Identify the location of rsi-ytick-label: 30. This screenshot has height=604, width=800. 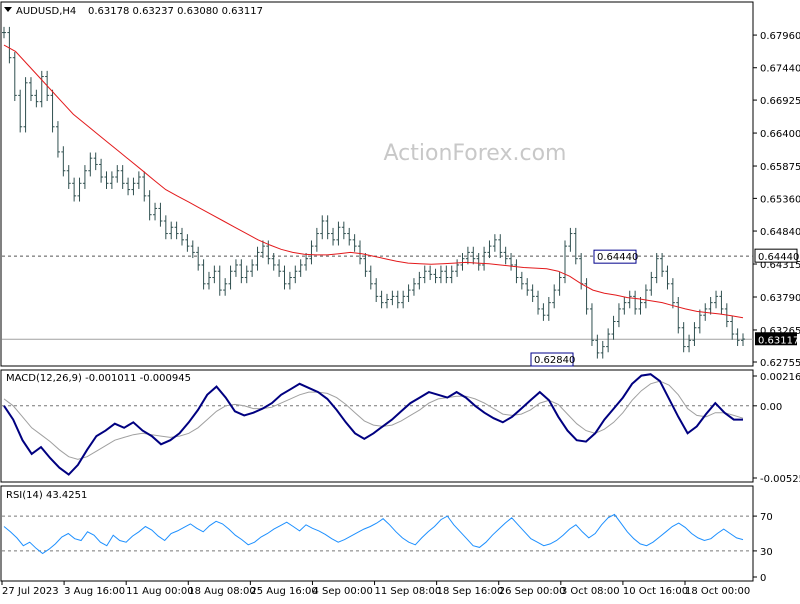
(766, 552).